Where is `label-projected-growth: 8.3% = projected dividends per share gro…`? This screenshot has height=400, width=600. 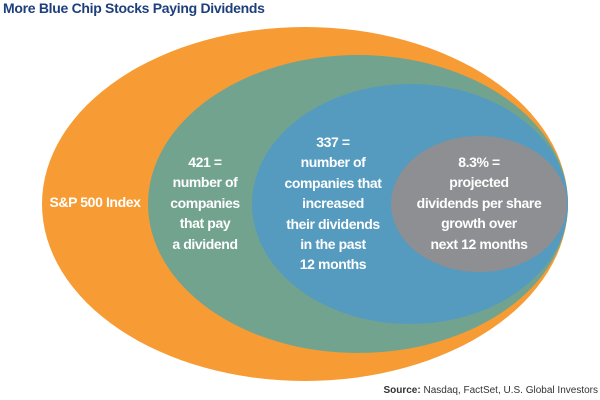 label-projected-growth: 8.3% = projected dividends per share gro… is located at coordinates (479, 203).